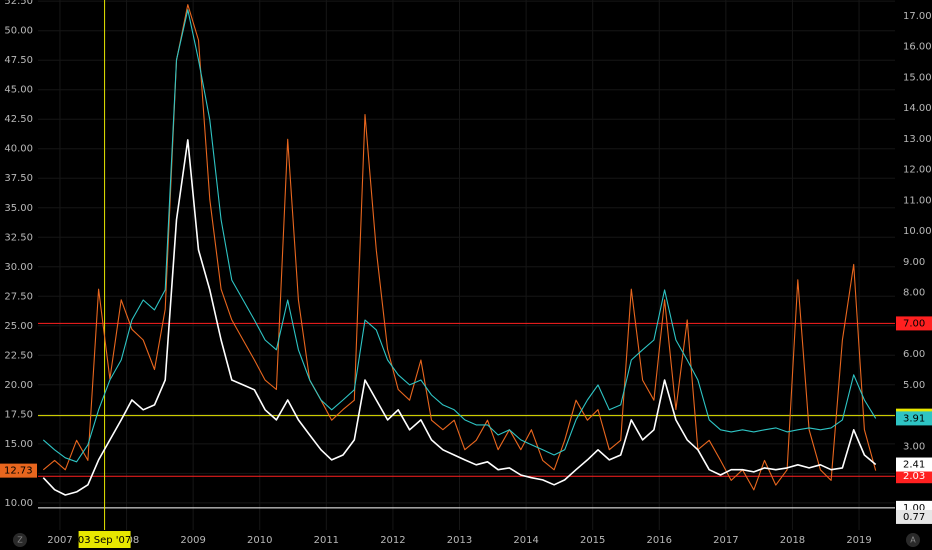 The width and height of the screenshot is (932, 550). I want to click on scale-button-label: Z, so click(20, 540).